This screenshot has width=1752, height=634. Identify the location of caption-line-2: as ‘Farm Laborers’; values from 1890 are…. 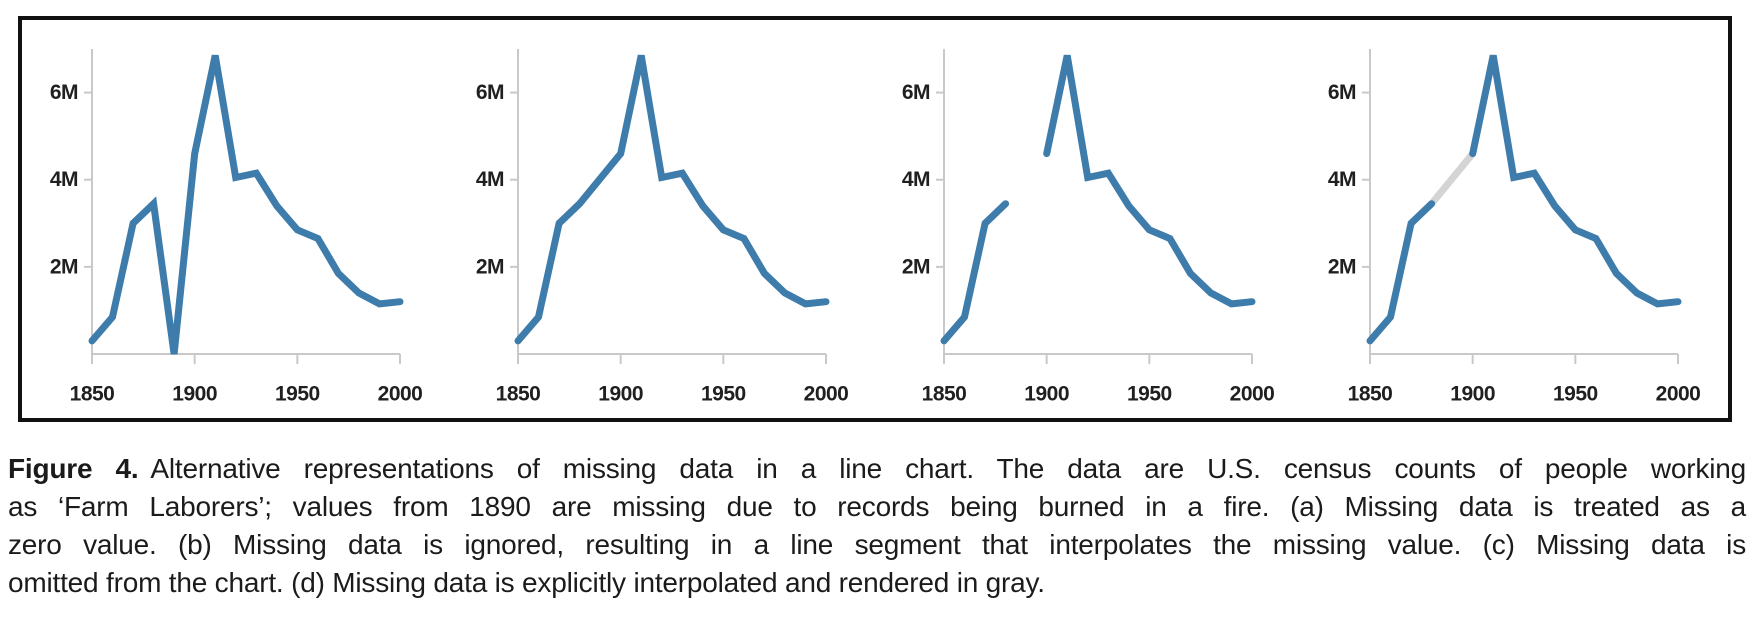
(877, 506).